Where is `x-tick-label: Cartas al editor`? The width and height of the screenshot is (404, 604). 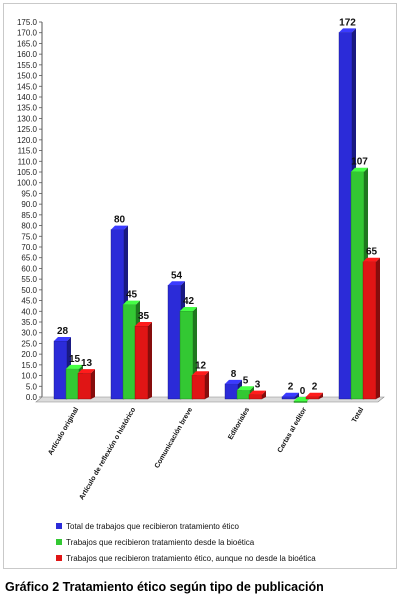
x-tick-label: Cartas al editor is located at coordinates (293, 430).